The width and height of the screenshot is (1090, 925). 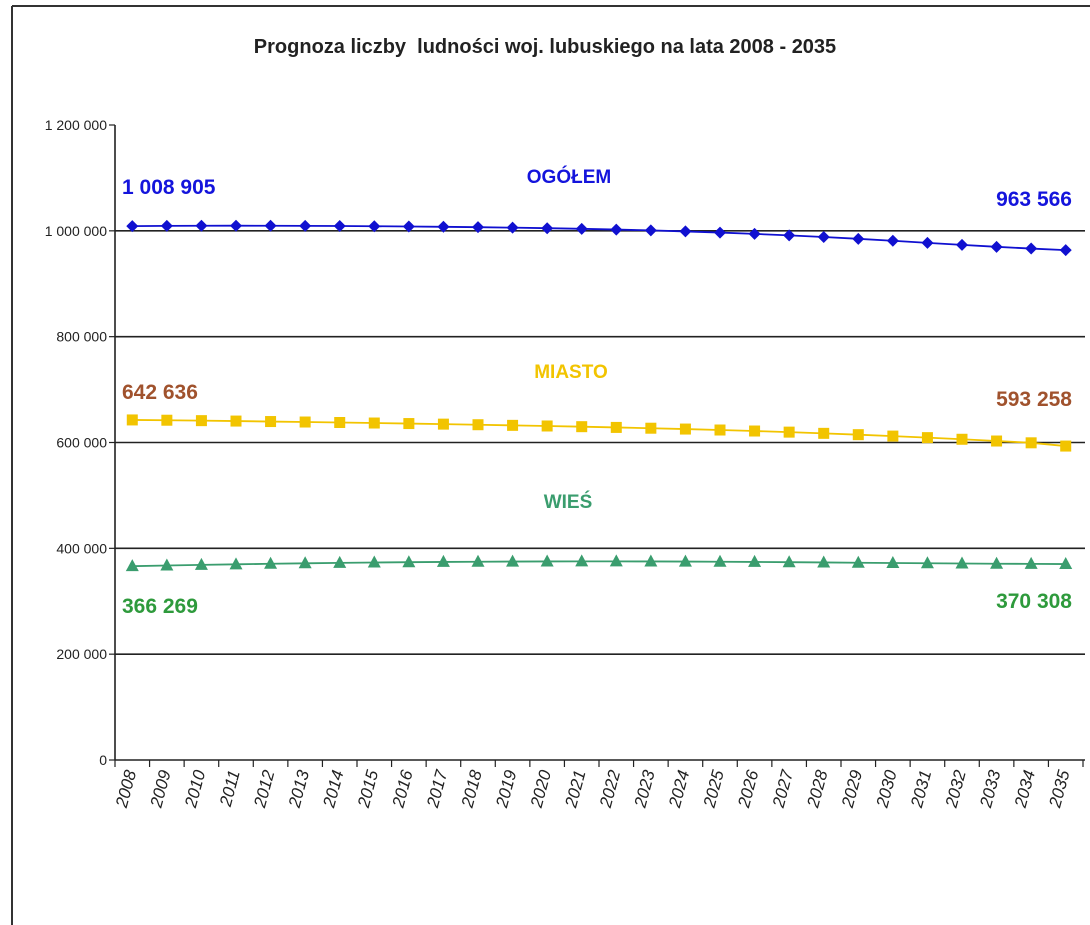 I want to click on y-tick-label: 0, so click(x=103, y=760).